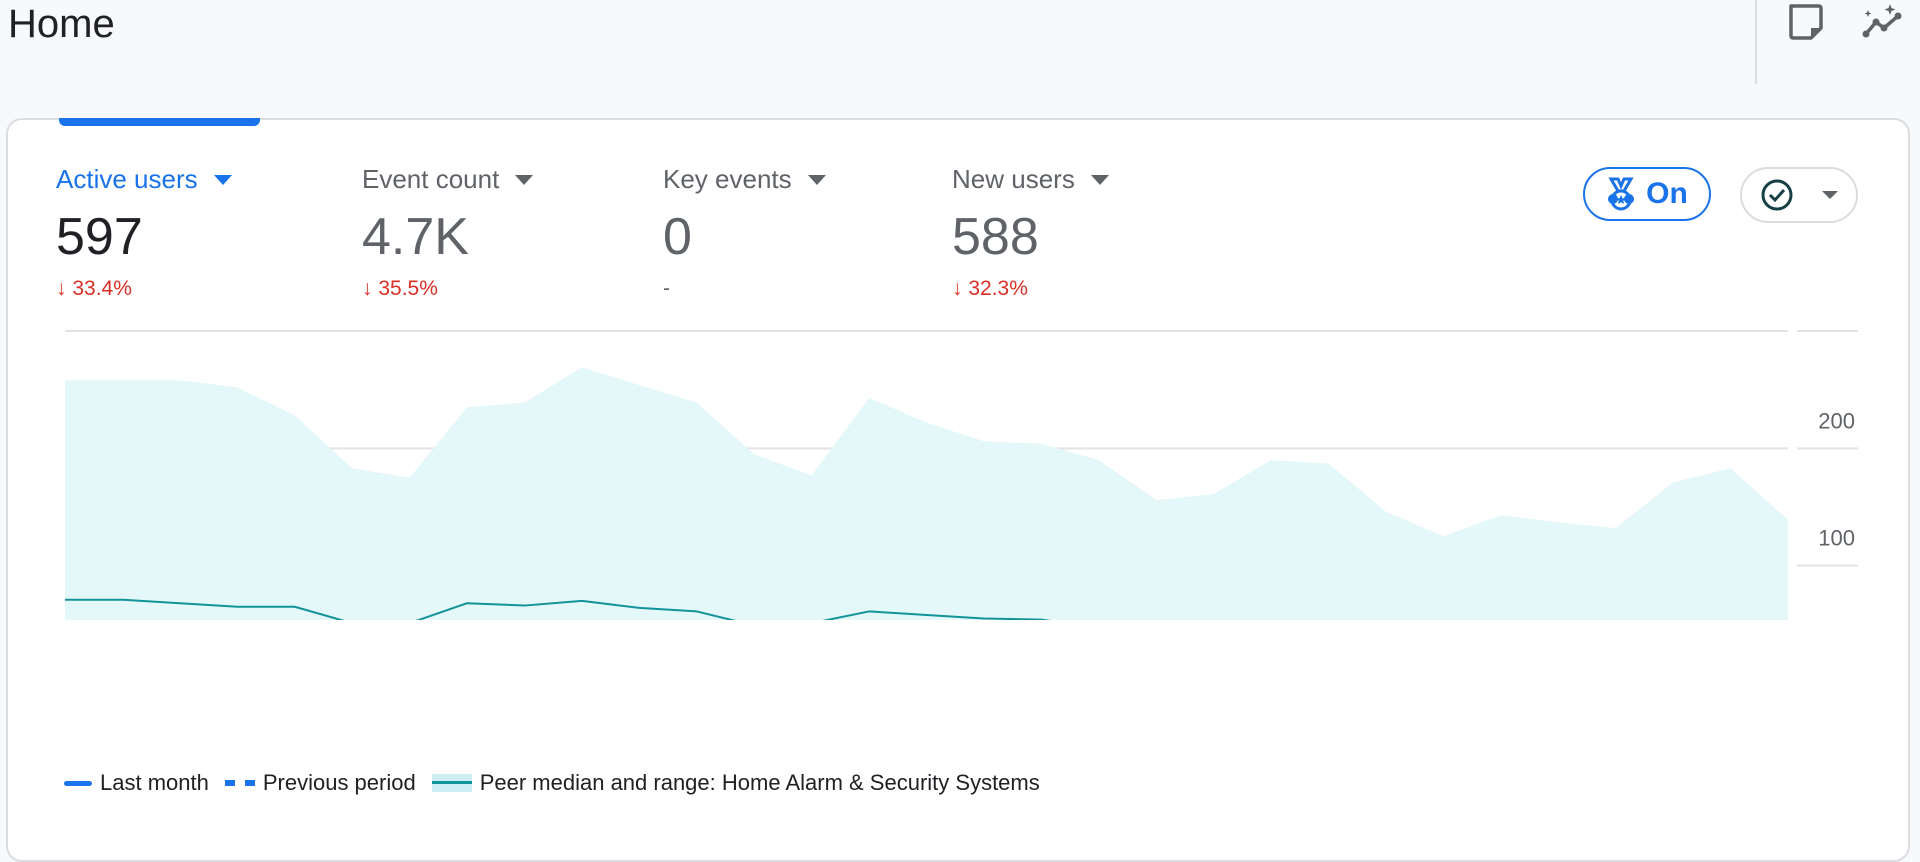 The height and width of the screenshot is (862, 1920). I want to click on dashed-line-swatch, so click(239, 783).